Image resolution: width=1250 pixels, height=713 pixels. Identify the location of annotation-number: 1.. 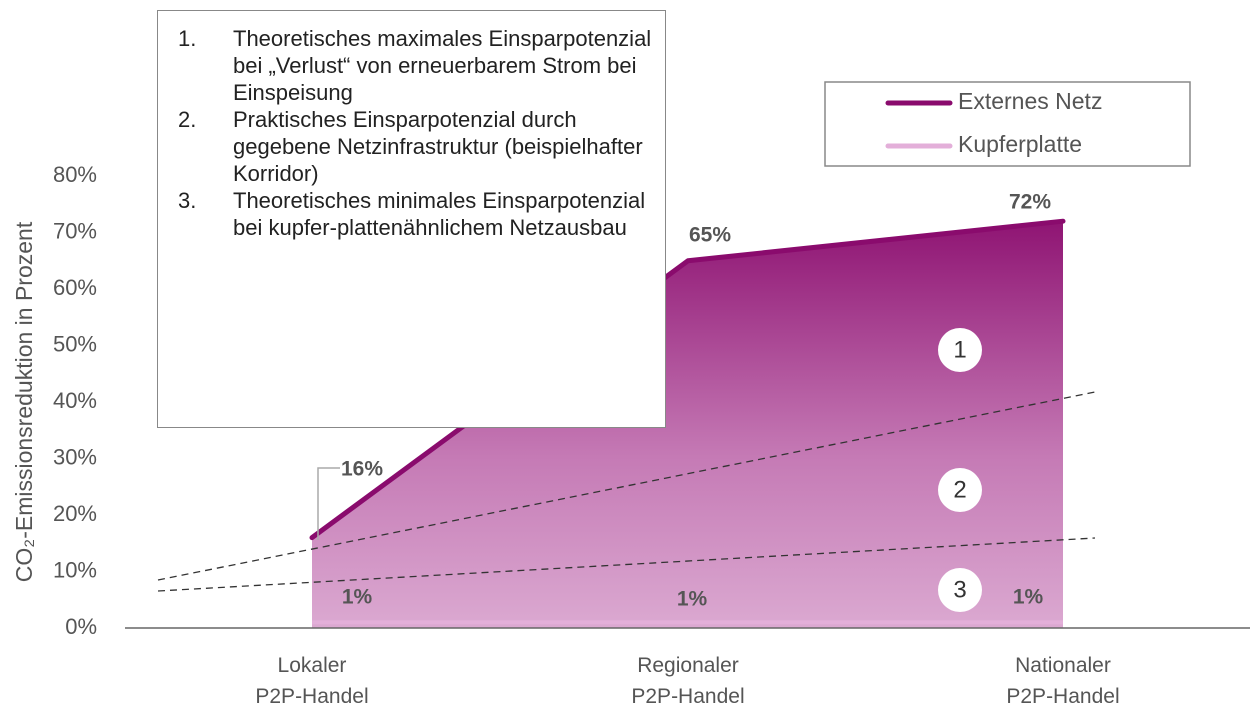
(187, 38).